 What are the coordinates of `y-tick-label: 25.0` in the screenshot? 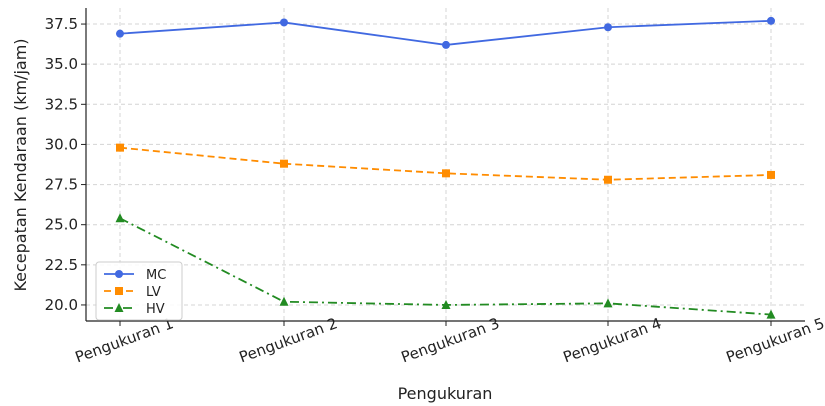 It's located at (61, 225).